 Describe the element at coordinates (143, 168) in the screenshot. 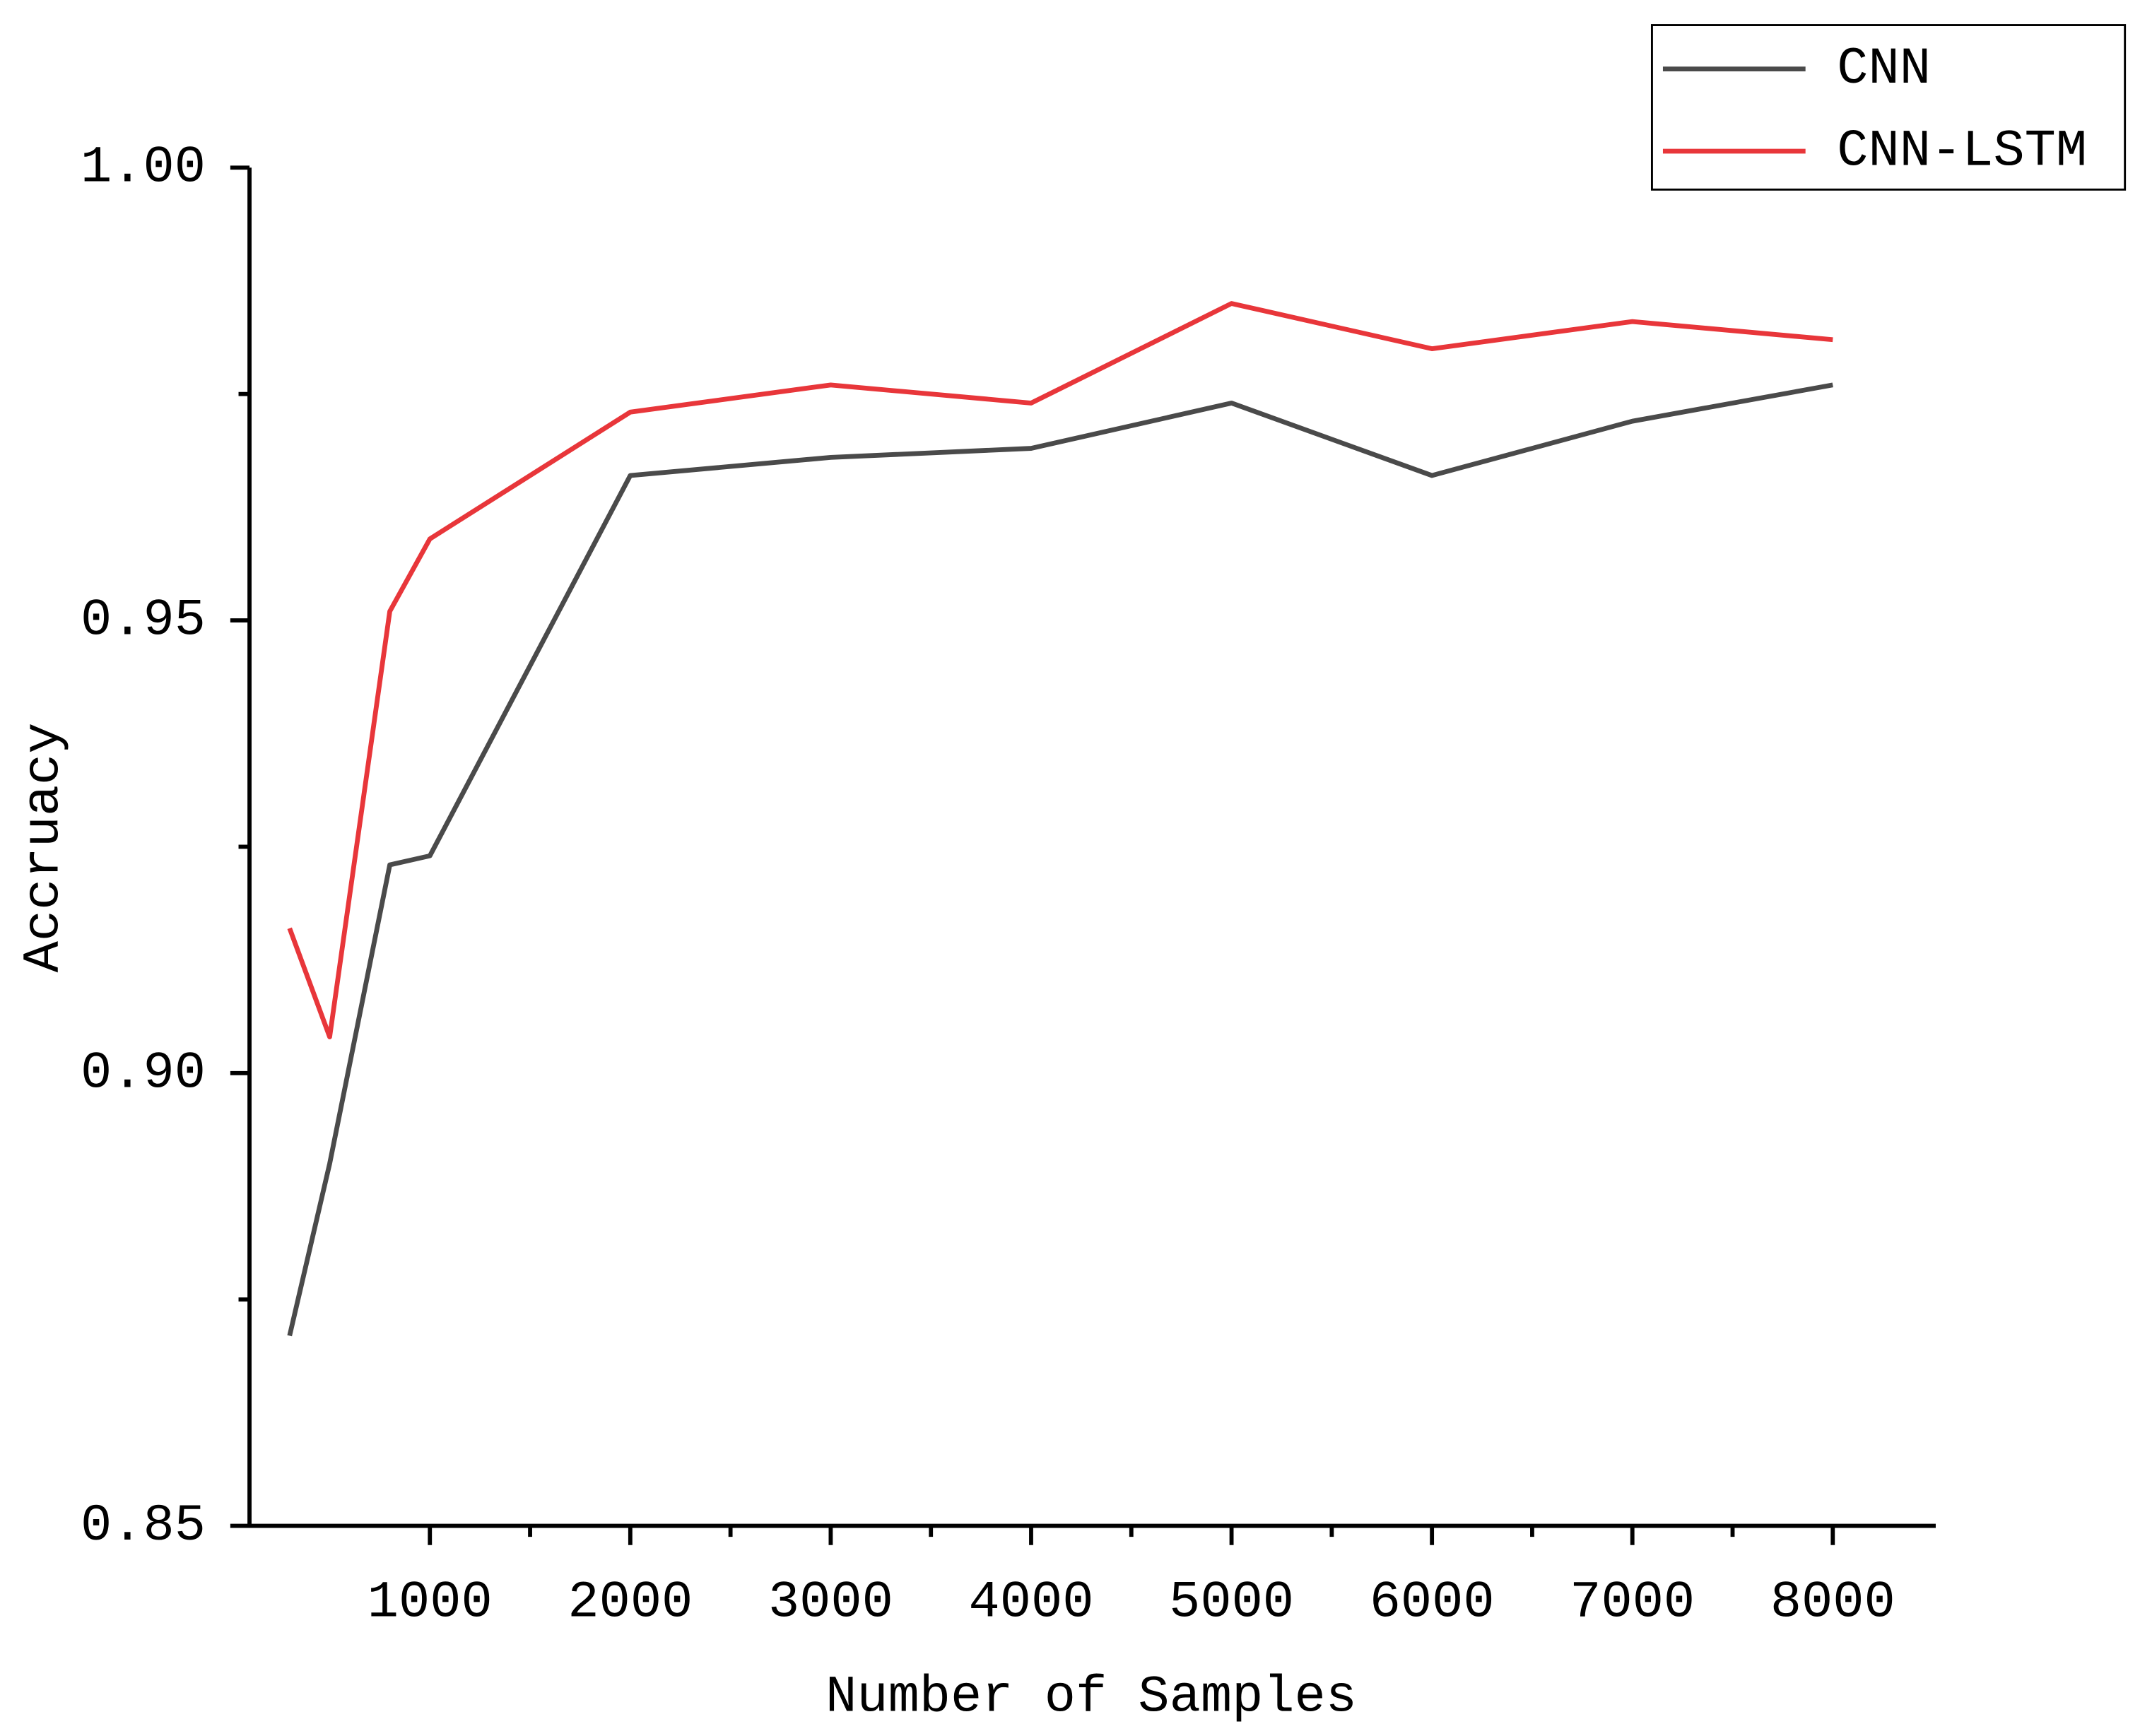

I see `y-tick-label: 1.00` at that location.